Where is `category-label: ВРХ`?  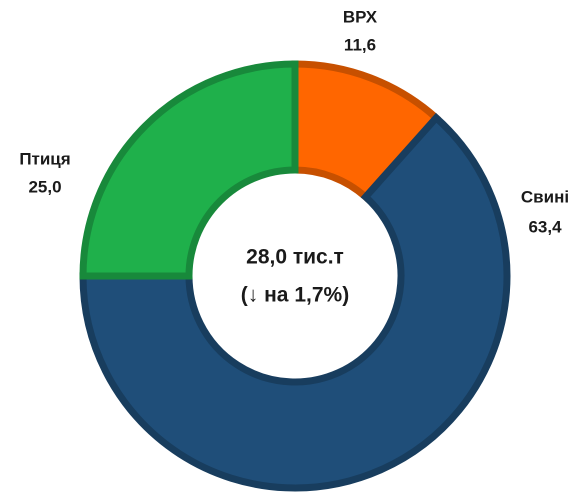 category-label: ВРХ is located at coordinates (360, 16).